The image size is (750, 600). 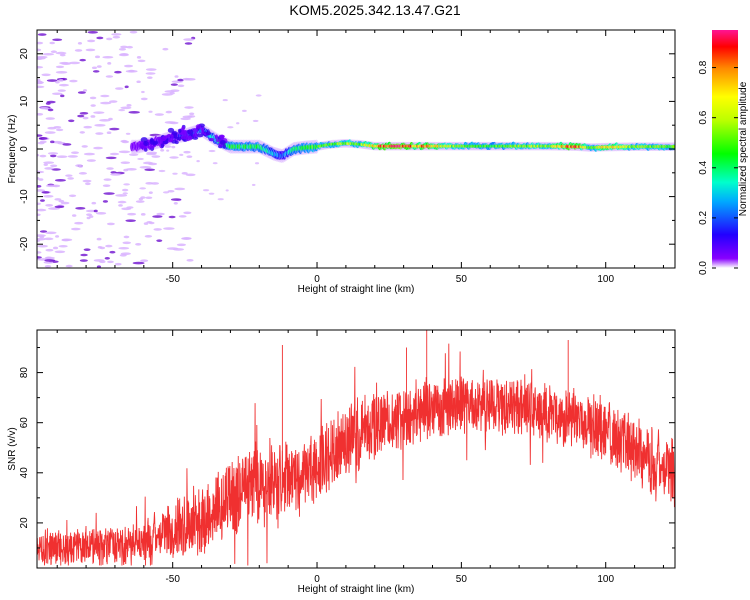 What do you see at coordinates (24, 54) in the screenshot?
I see `y-tick-label: 20` at bounding box center [24, 54].